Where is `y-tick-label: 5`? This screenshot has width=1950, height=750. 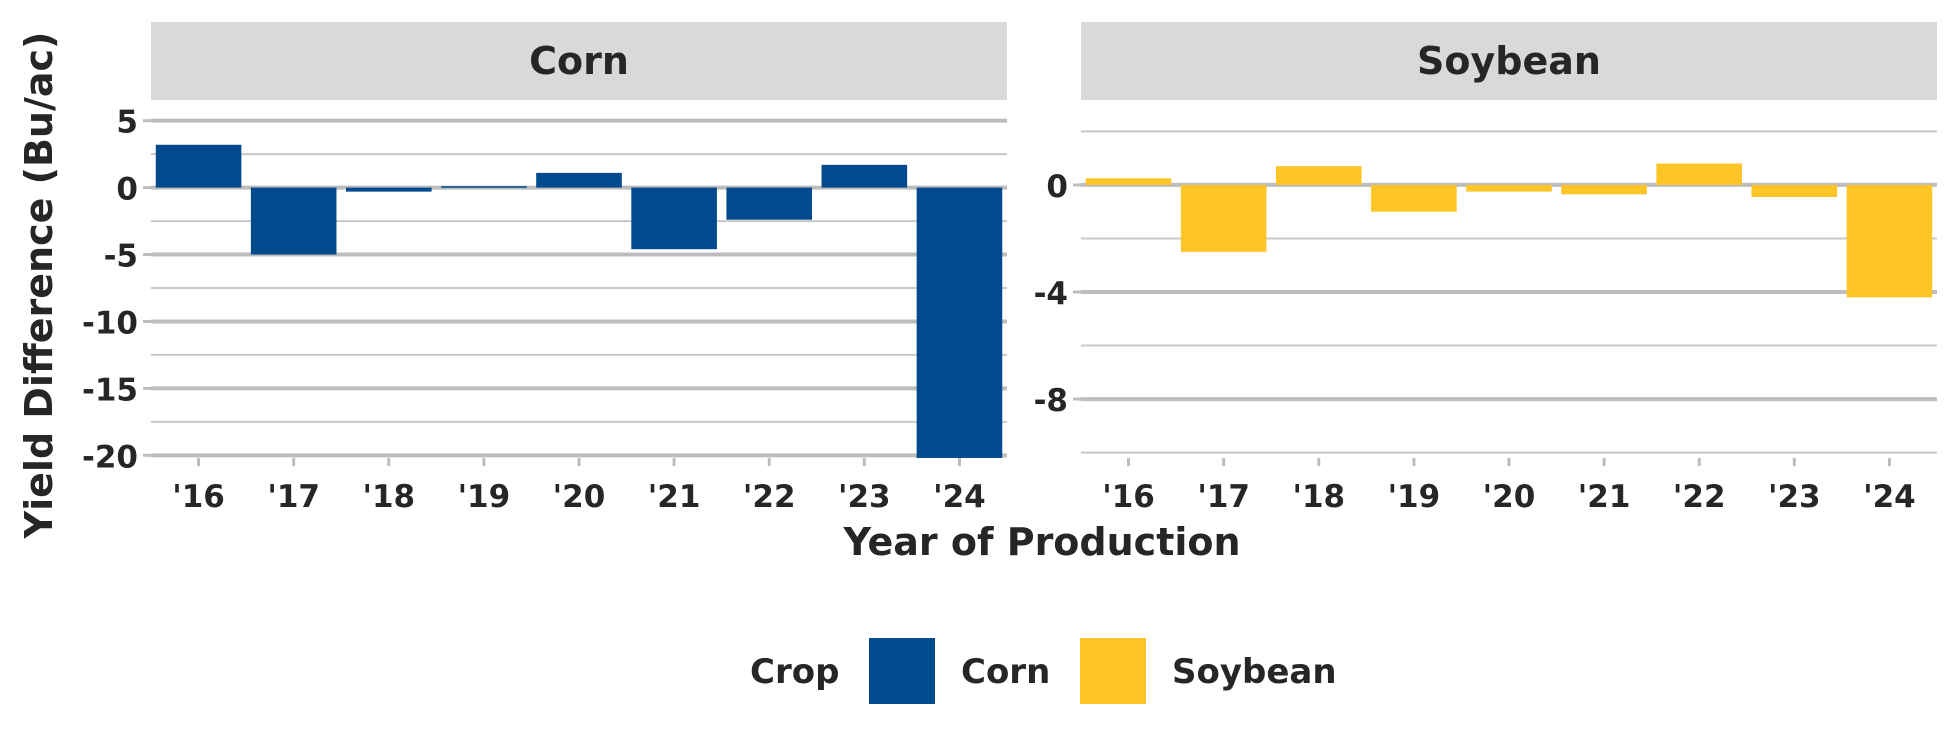 y-tick-label: 5 is located at coordinates (127, 123).